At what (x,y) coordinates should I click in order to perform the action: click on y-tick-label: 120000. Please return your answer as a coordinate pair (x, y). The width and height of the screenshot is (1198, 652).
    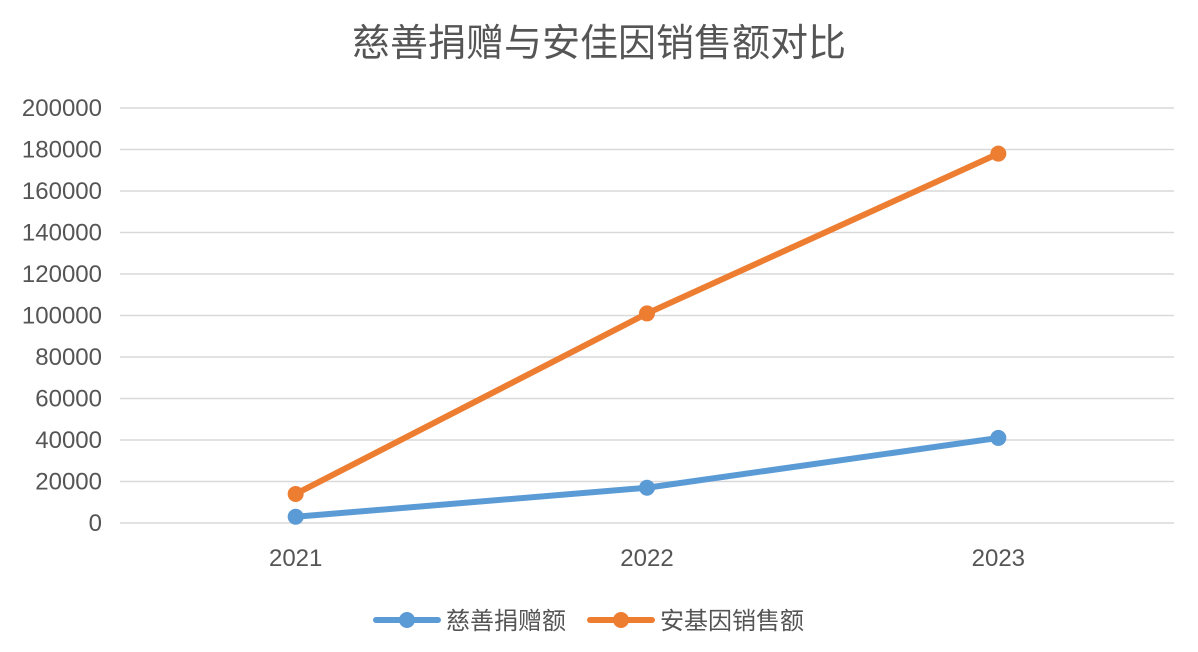
    Looking at the image, I should click on (62, 274).